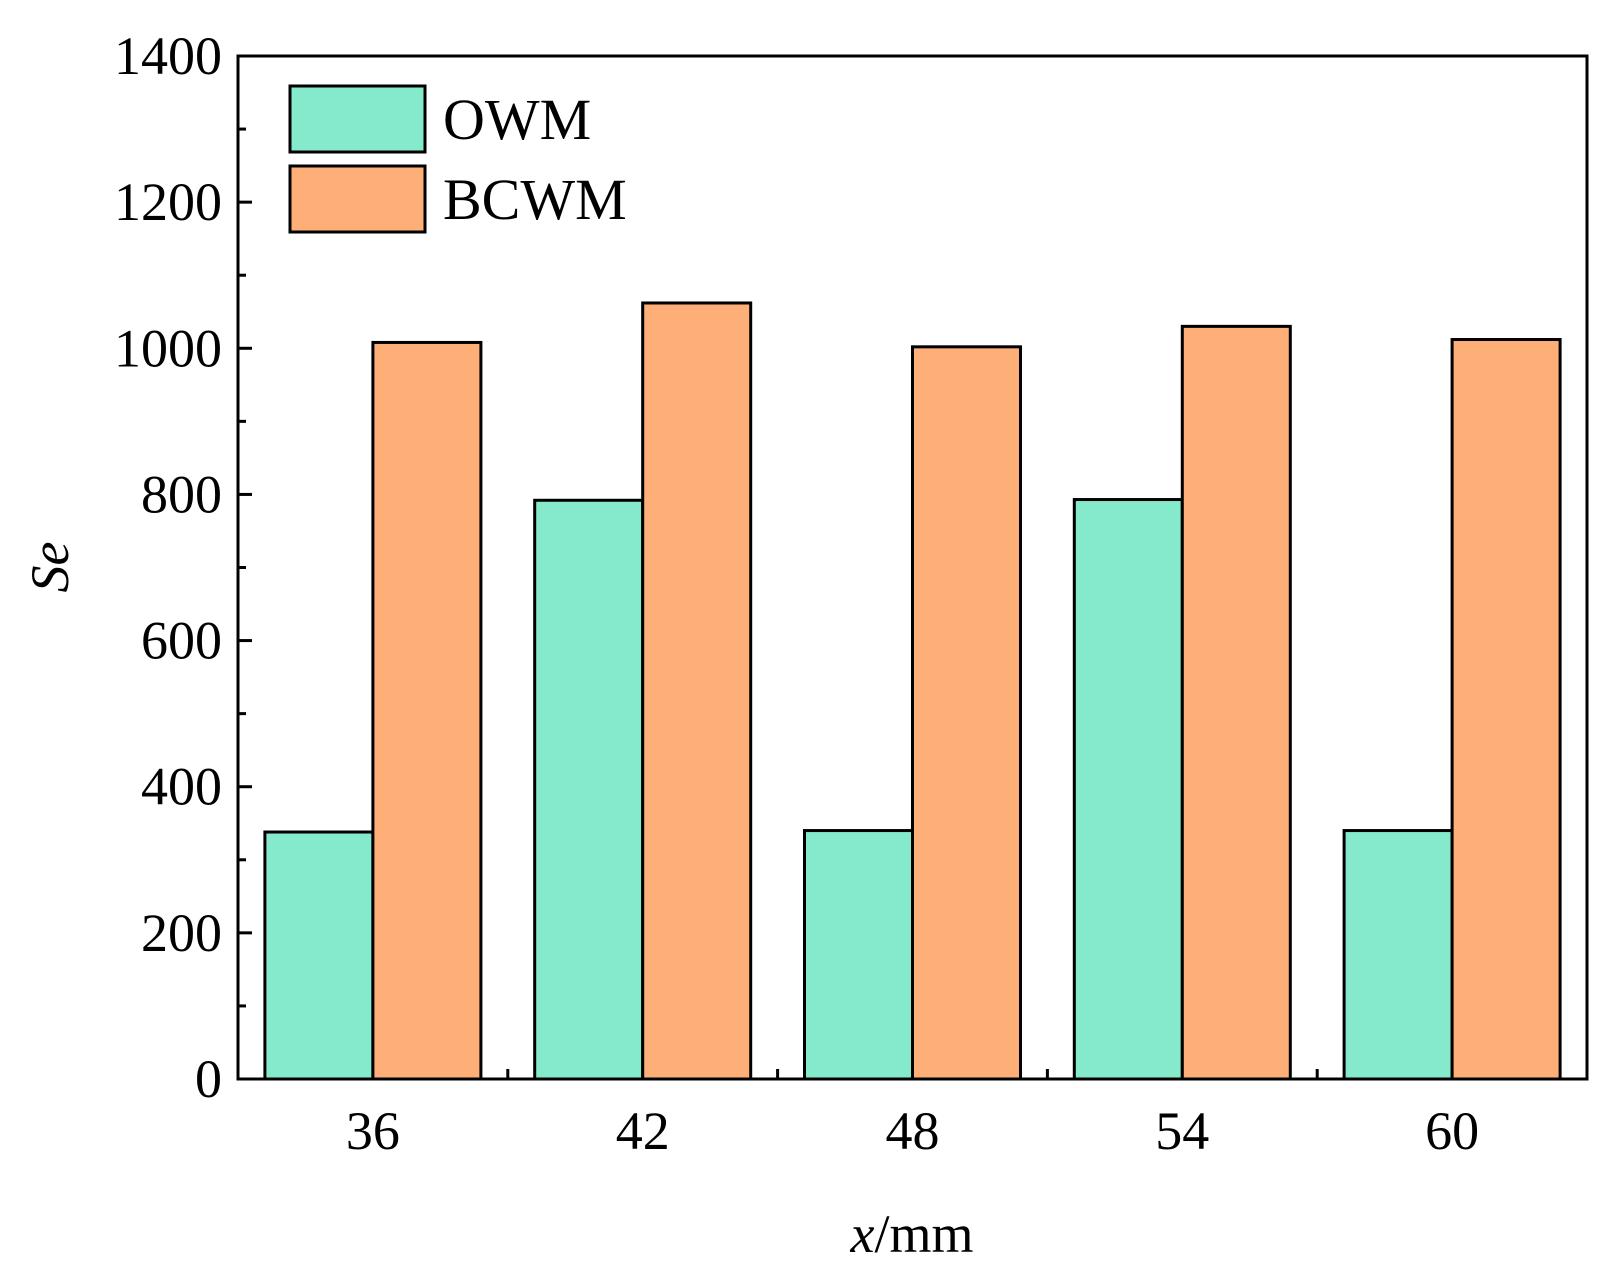 The width and height of the screenshot is (1611, 1279). Describe the element at coordinates (535, 199) in the screenshot. I see `legend-label-bcwm: BCWM` at that location.